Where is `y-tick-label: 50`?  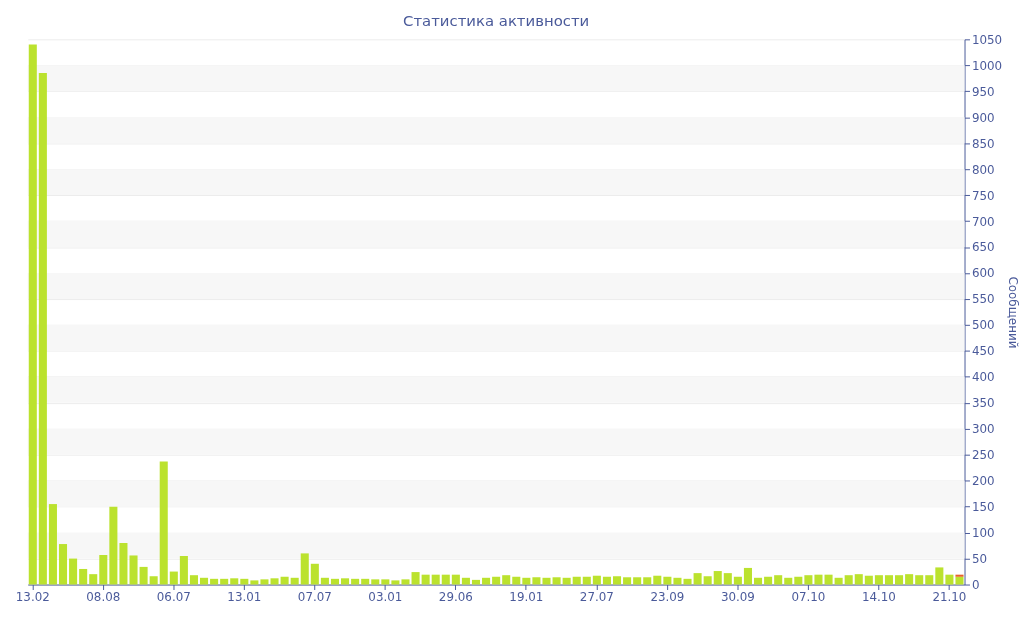
y-tick-label: 50 is located at coordinates (979, 559).